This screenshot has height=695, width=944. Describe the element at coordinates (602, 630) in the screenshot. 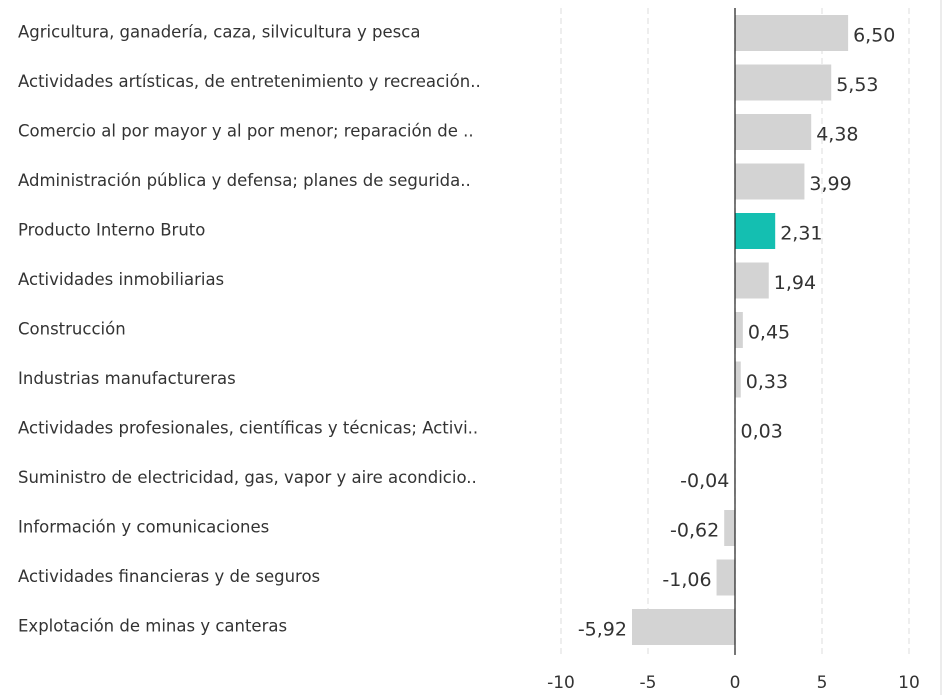

I see `value-label: -5,92` at that location.